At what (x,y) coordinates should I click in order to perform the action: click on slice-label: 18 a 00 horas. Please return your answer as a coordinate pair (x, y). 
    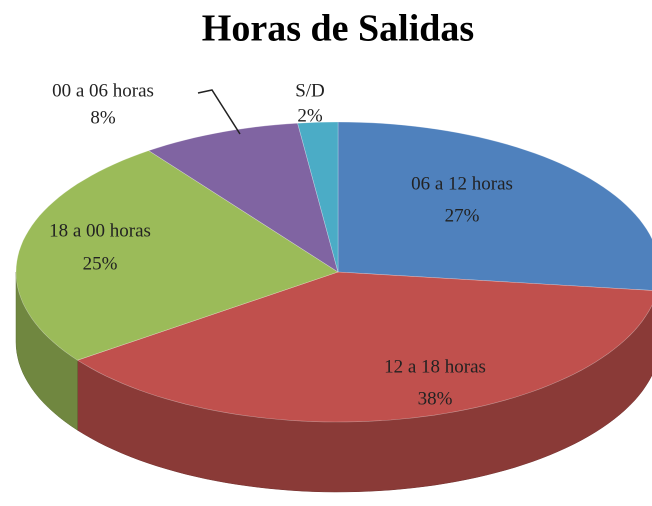
    Looking at the image, I should click on (100, 230).